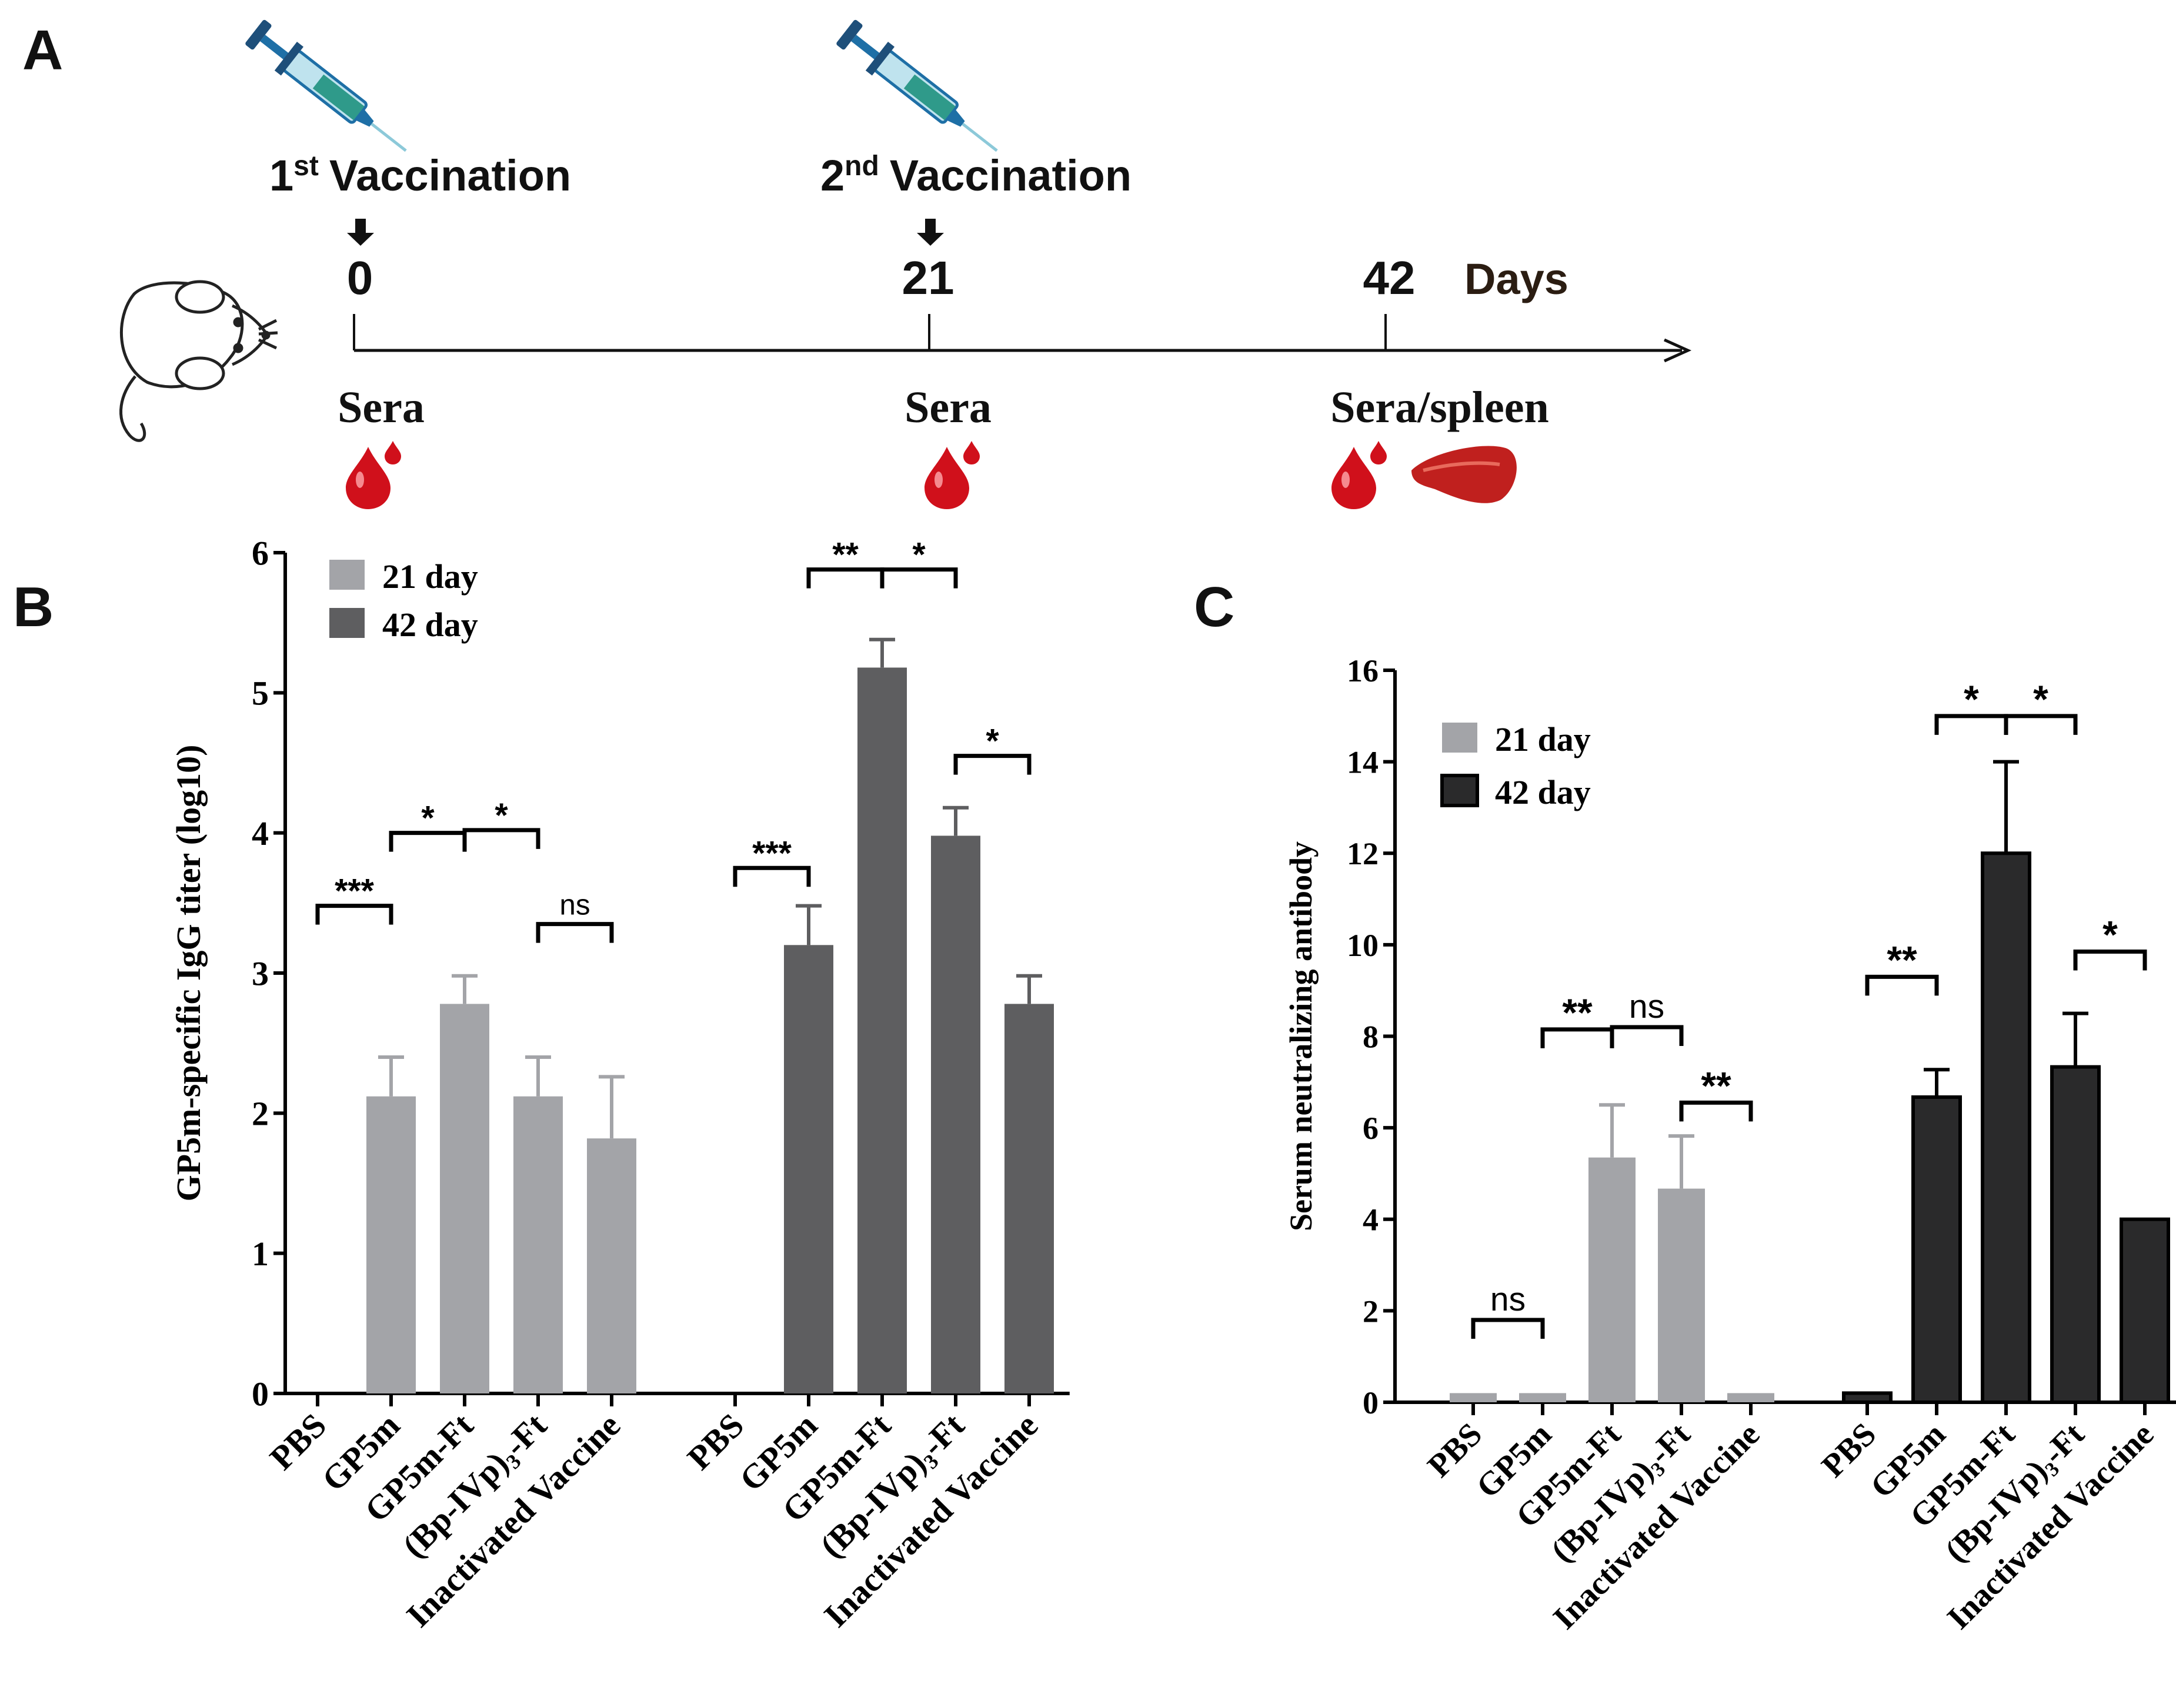 This screenshot has height=1708, width=2176. What do you see at coordinates (1022, 338) in the screenshot?
I see `timeline-axis` at bounding box center [1022, 338].